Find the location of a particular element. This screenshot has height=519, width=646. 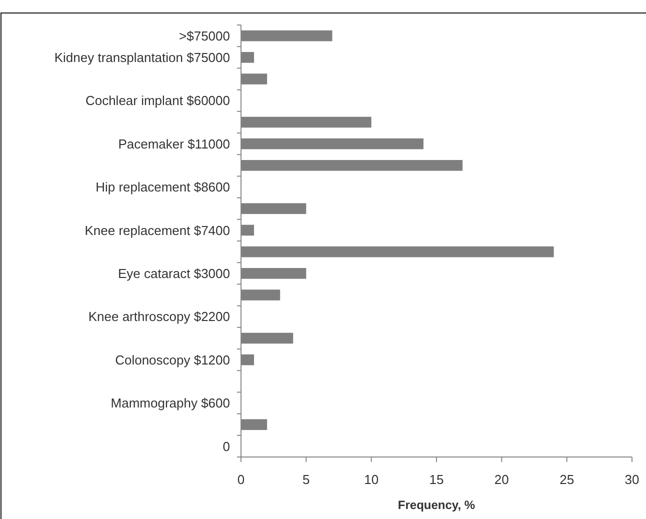

x-tick-label: 10 is located at coordinates (371, 479).